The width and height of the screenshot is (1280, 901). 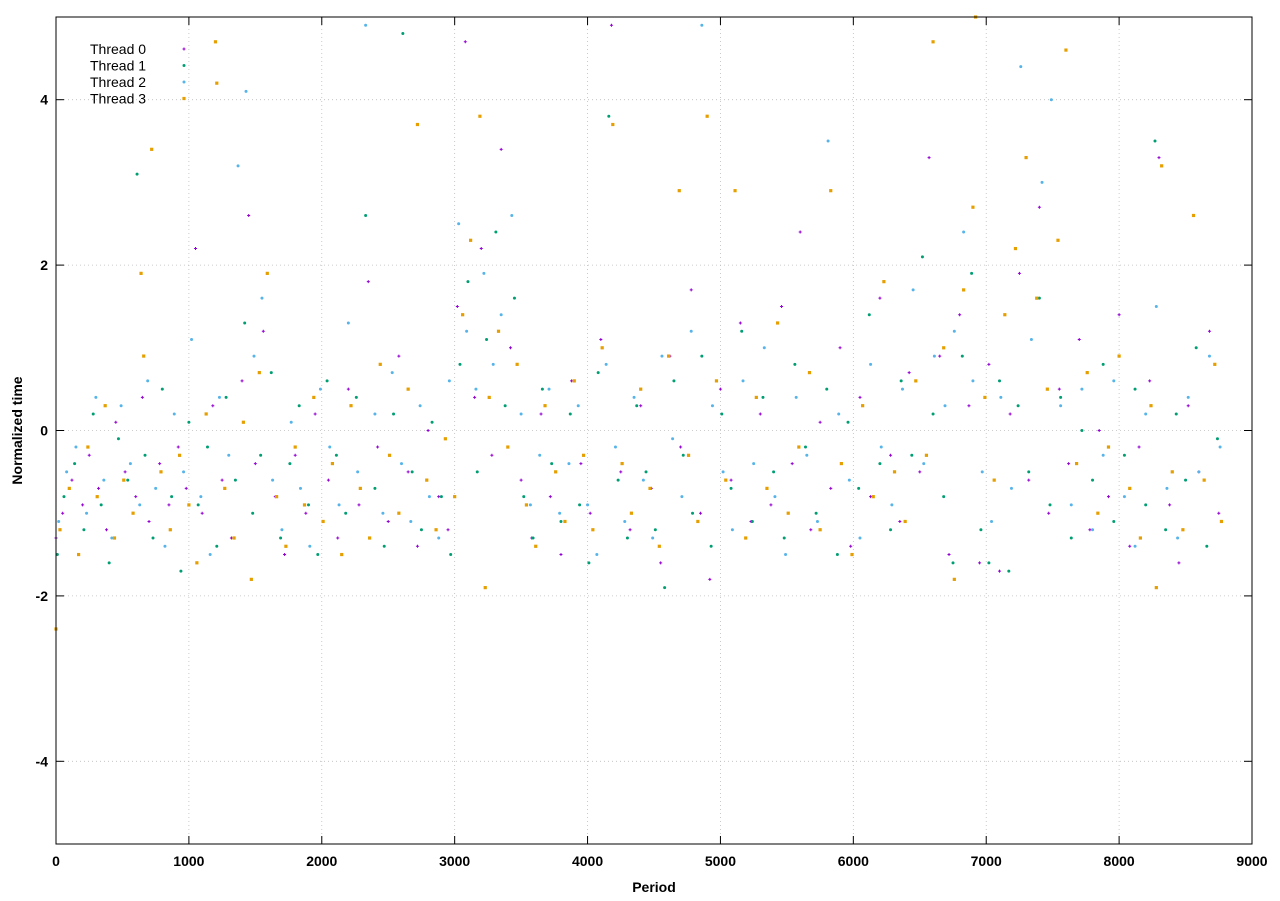 I want to click on x-tick-label: 6000, so click(x=853, y=861).